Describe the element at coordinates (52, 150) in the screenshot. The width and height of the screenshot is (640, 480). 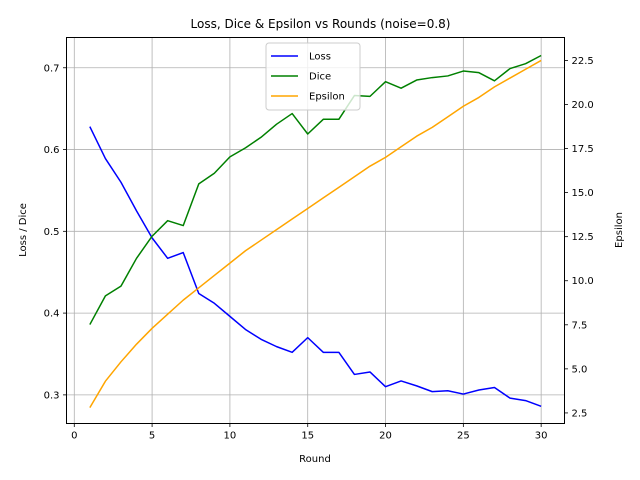
I see `y-left-tick-label: 0.6` at that location.